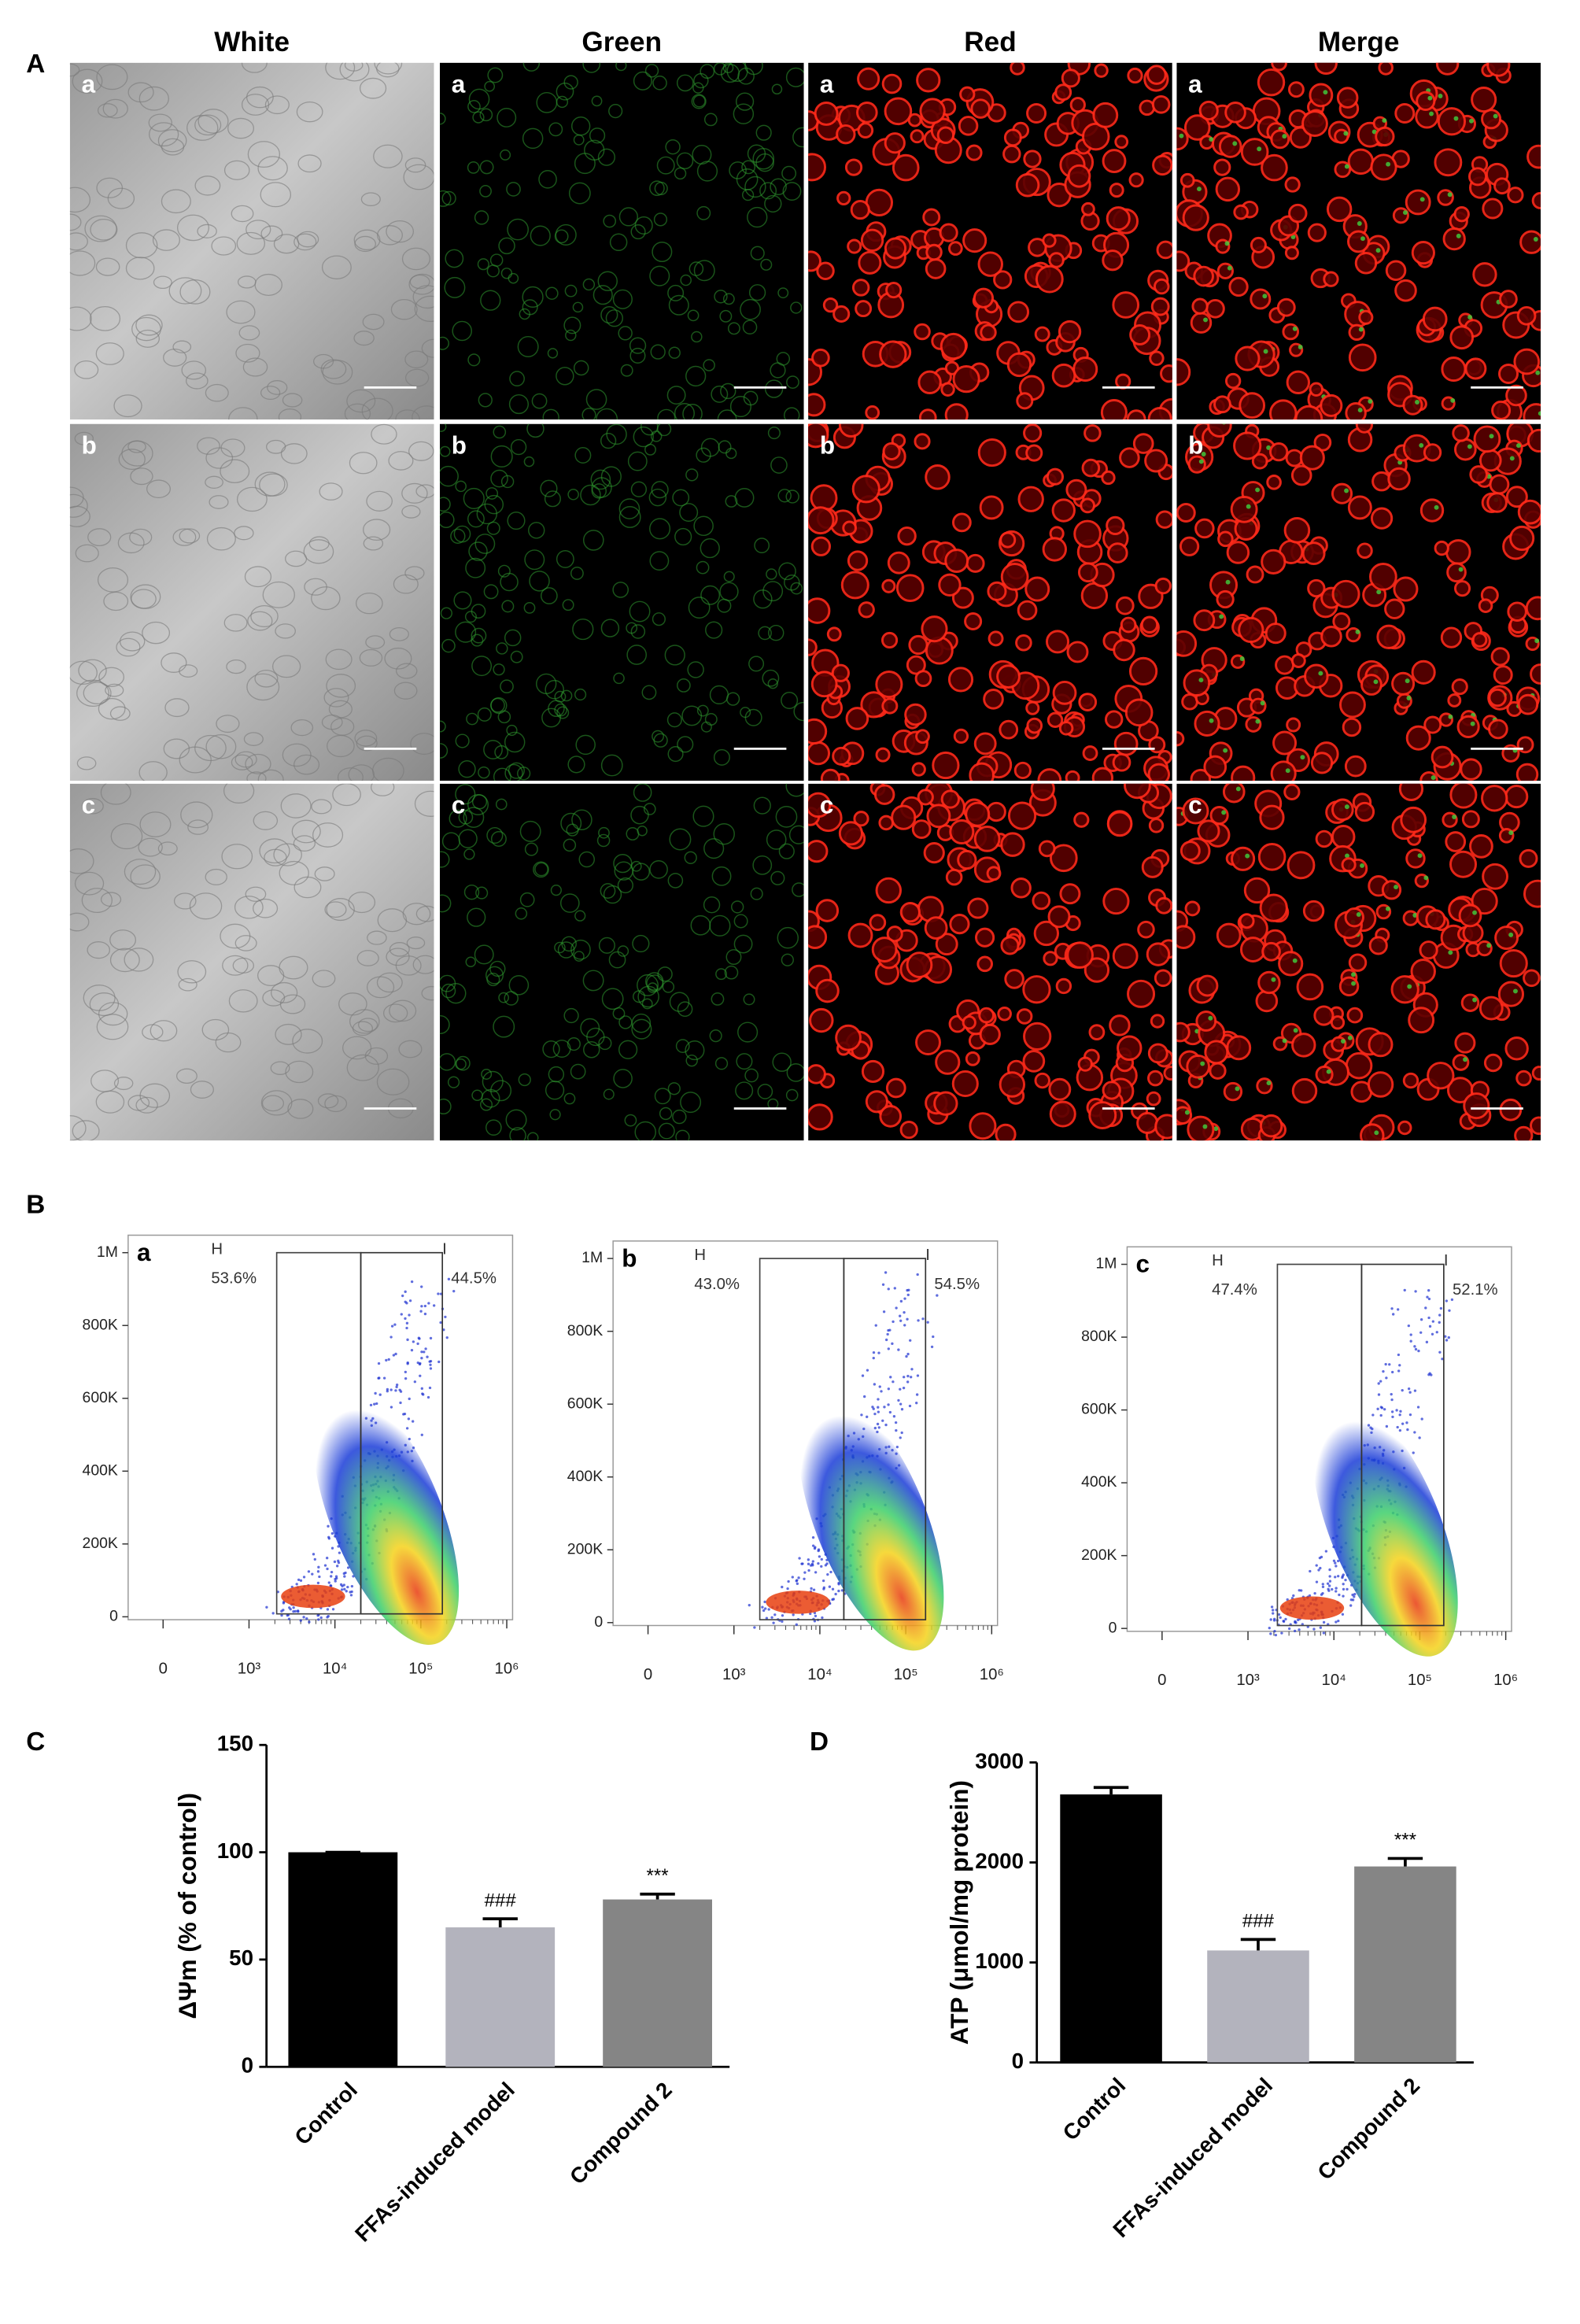  Describe the element at coordinates (1385, 1526) in the screenshot. I see `density-cloud` at that location.